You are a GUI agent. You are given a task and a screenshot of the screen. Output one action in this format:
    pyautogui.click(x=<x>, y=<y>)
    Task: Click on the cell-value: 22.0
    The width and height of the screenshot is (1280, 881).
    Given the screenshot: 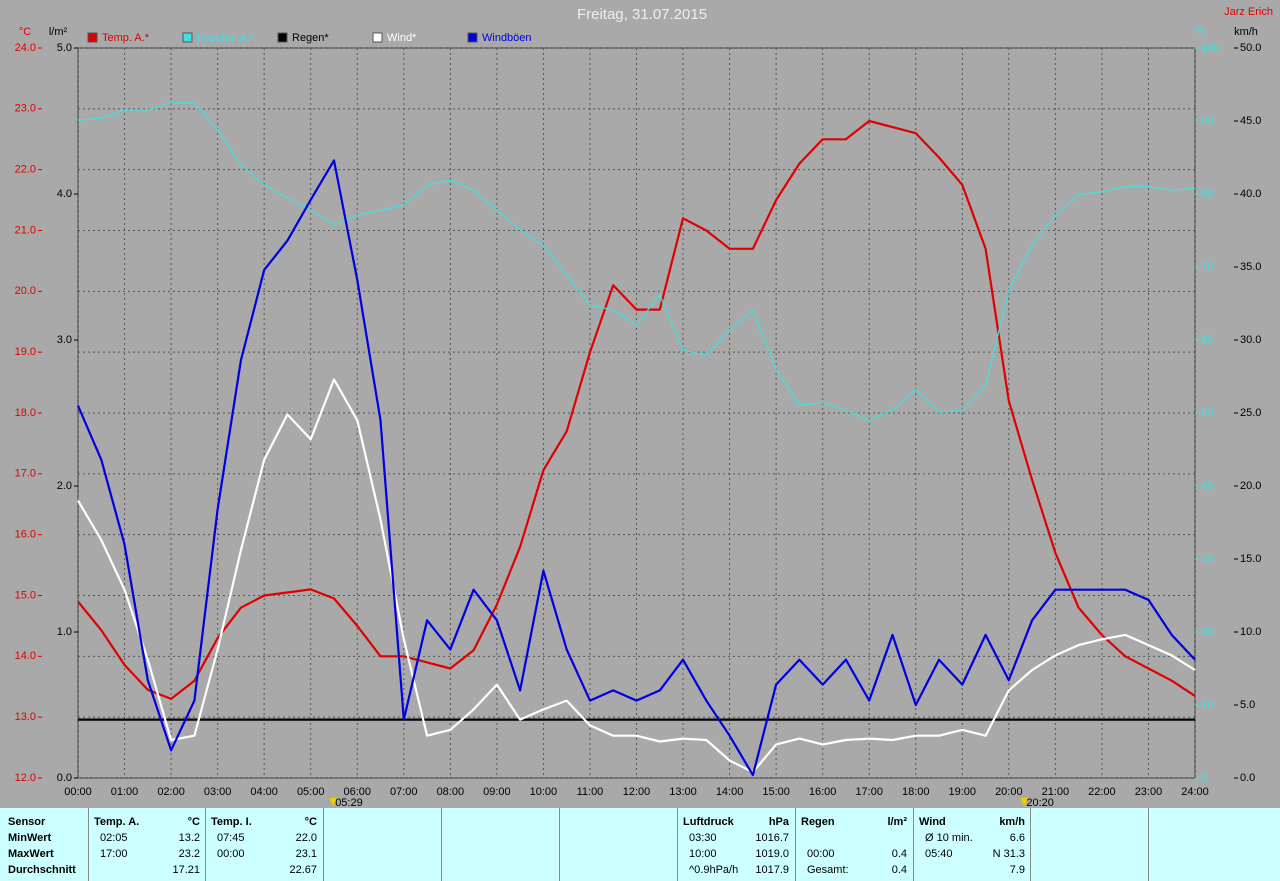 What is the action you would take?
    pyautogui.click(x=306, y=838)
    